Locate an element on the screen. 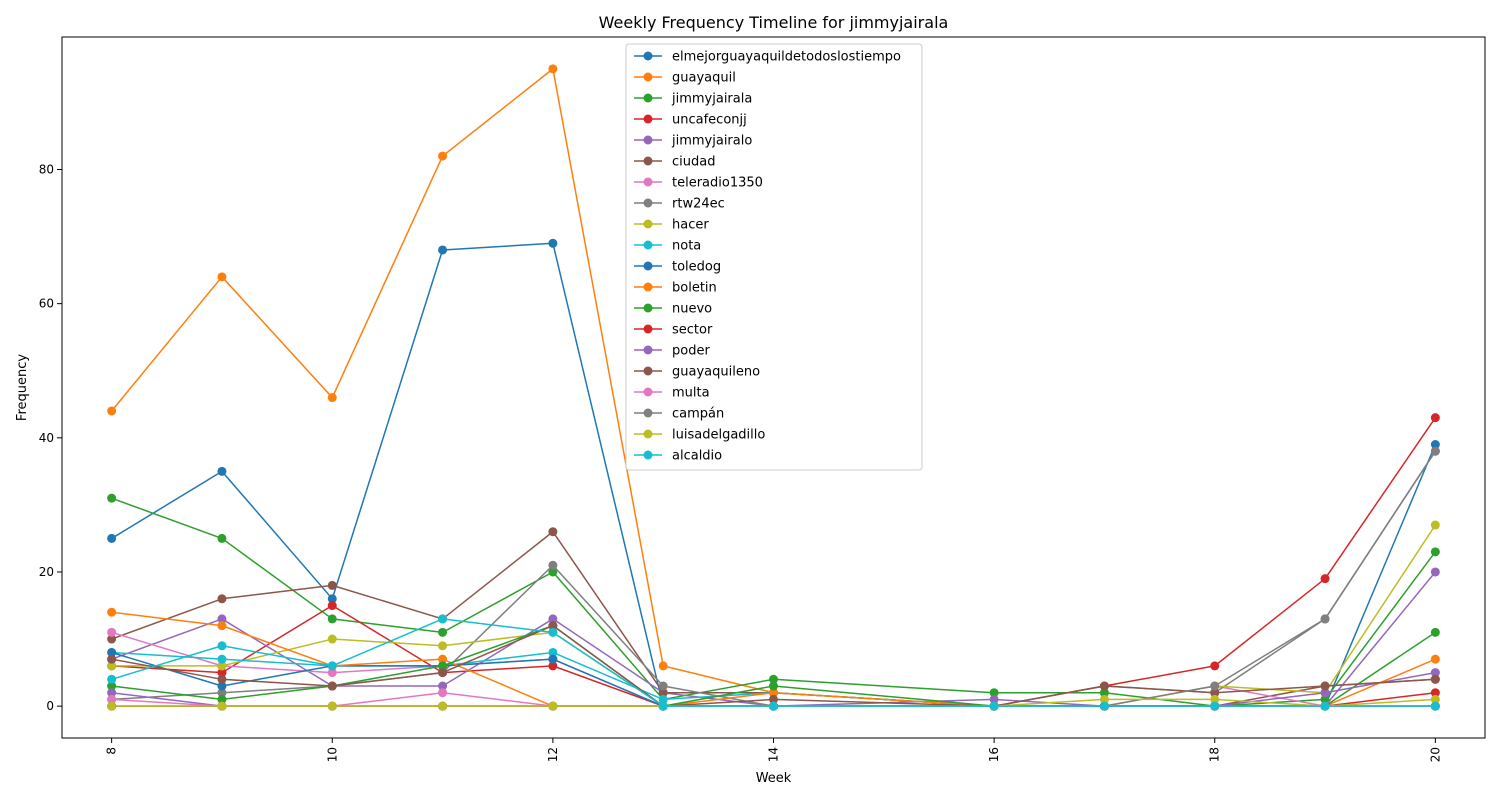  legend-item: jimmyjairalo is located at coordinates (693, 141).